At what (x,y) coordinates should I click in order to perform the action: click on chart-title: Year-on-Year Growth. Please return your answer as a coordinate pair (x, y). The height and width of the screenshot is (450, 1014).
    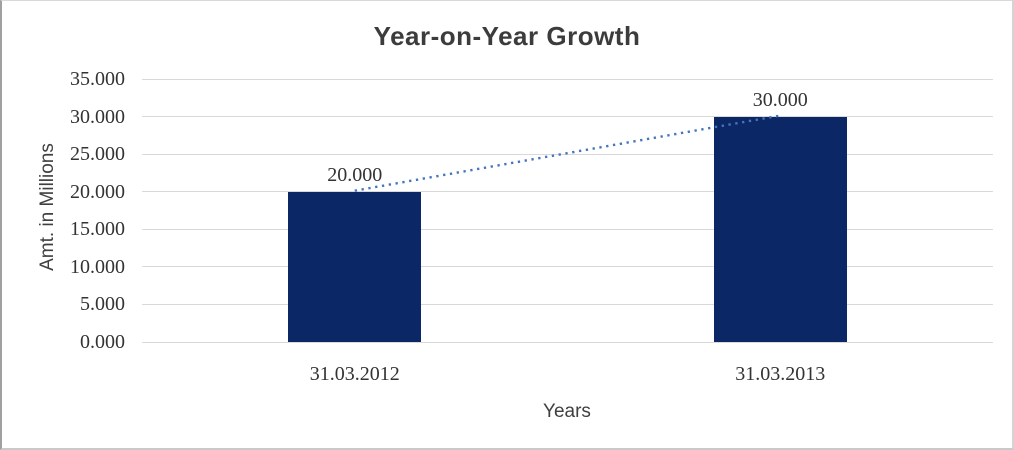
    Looking at the image, I should click on (507, 36).